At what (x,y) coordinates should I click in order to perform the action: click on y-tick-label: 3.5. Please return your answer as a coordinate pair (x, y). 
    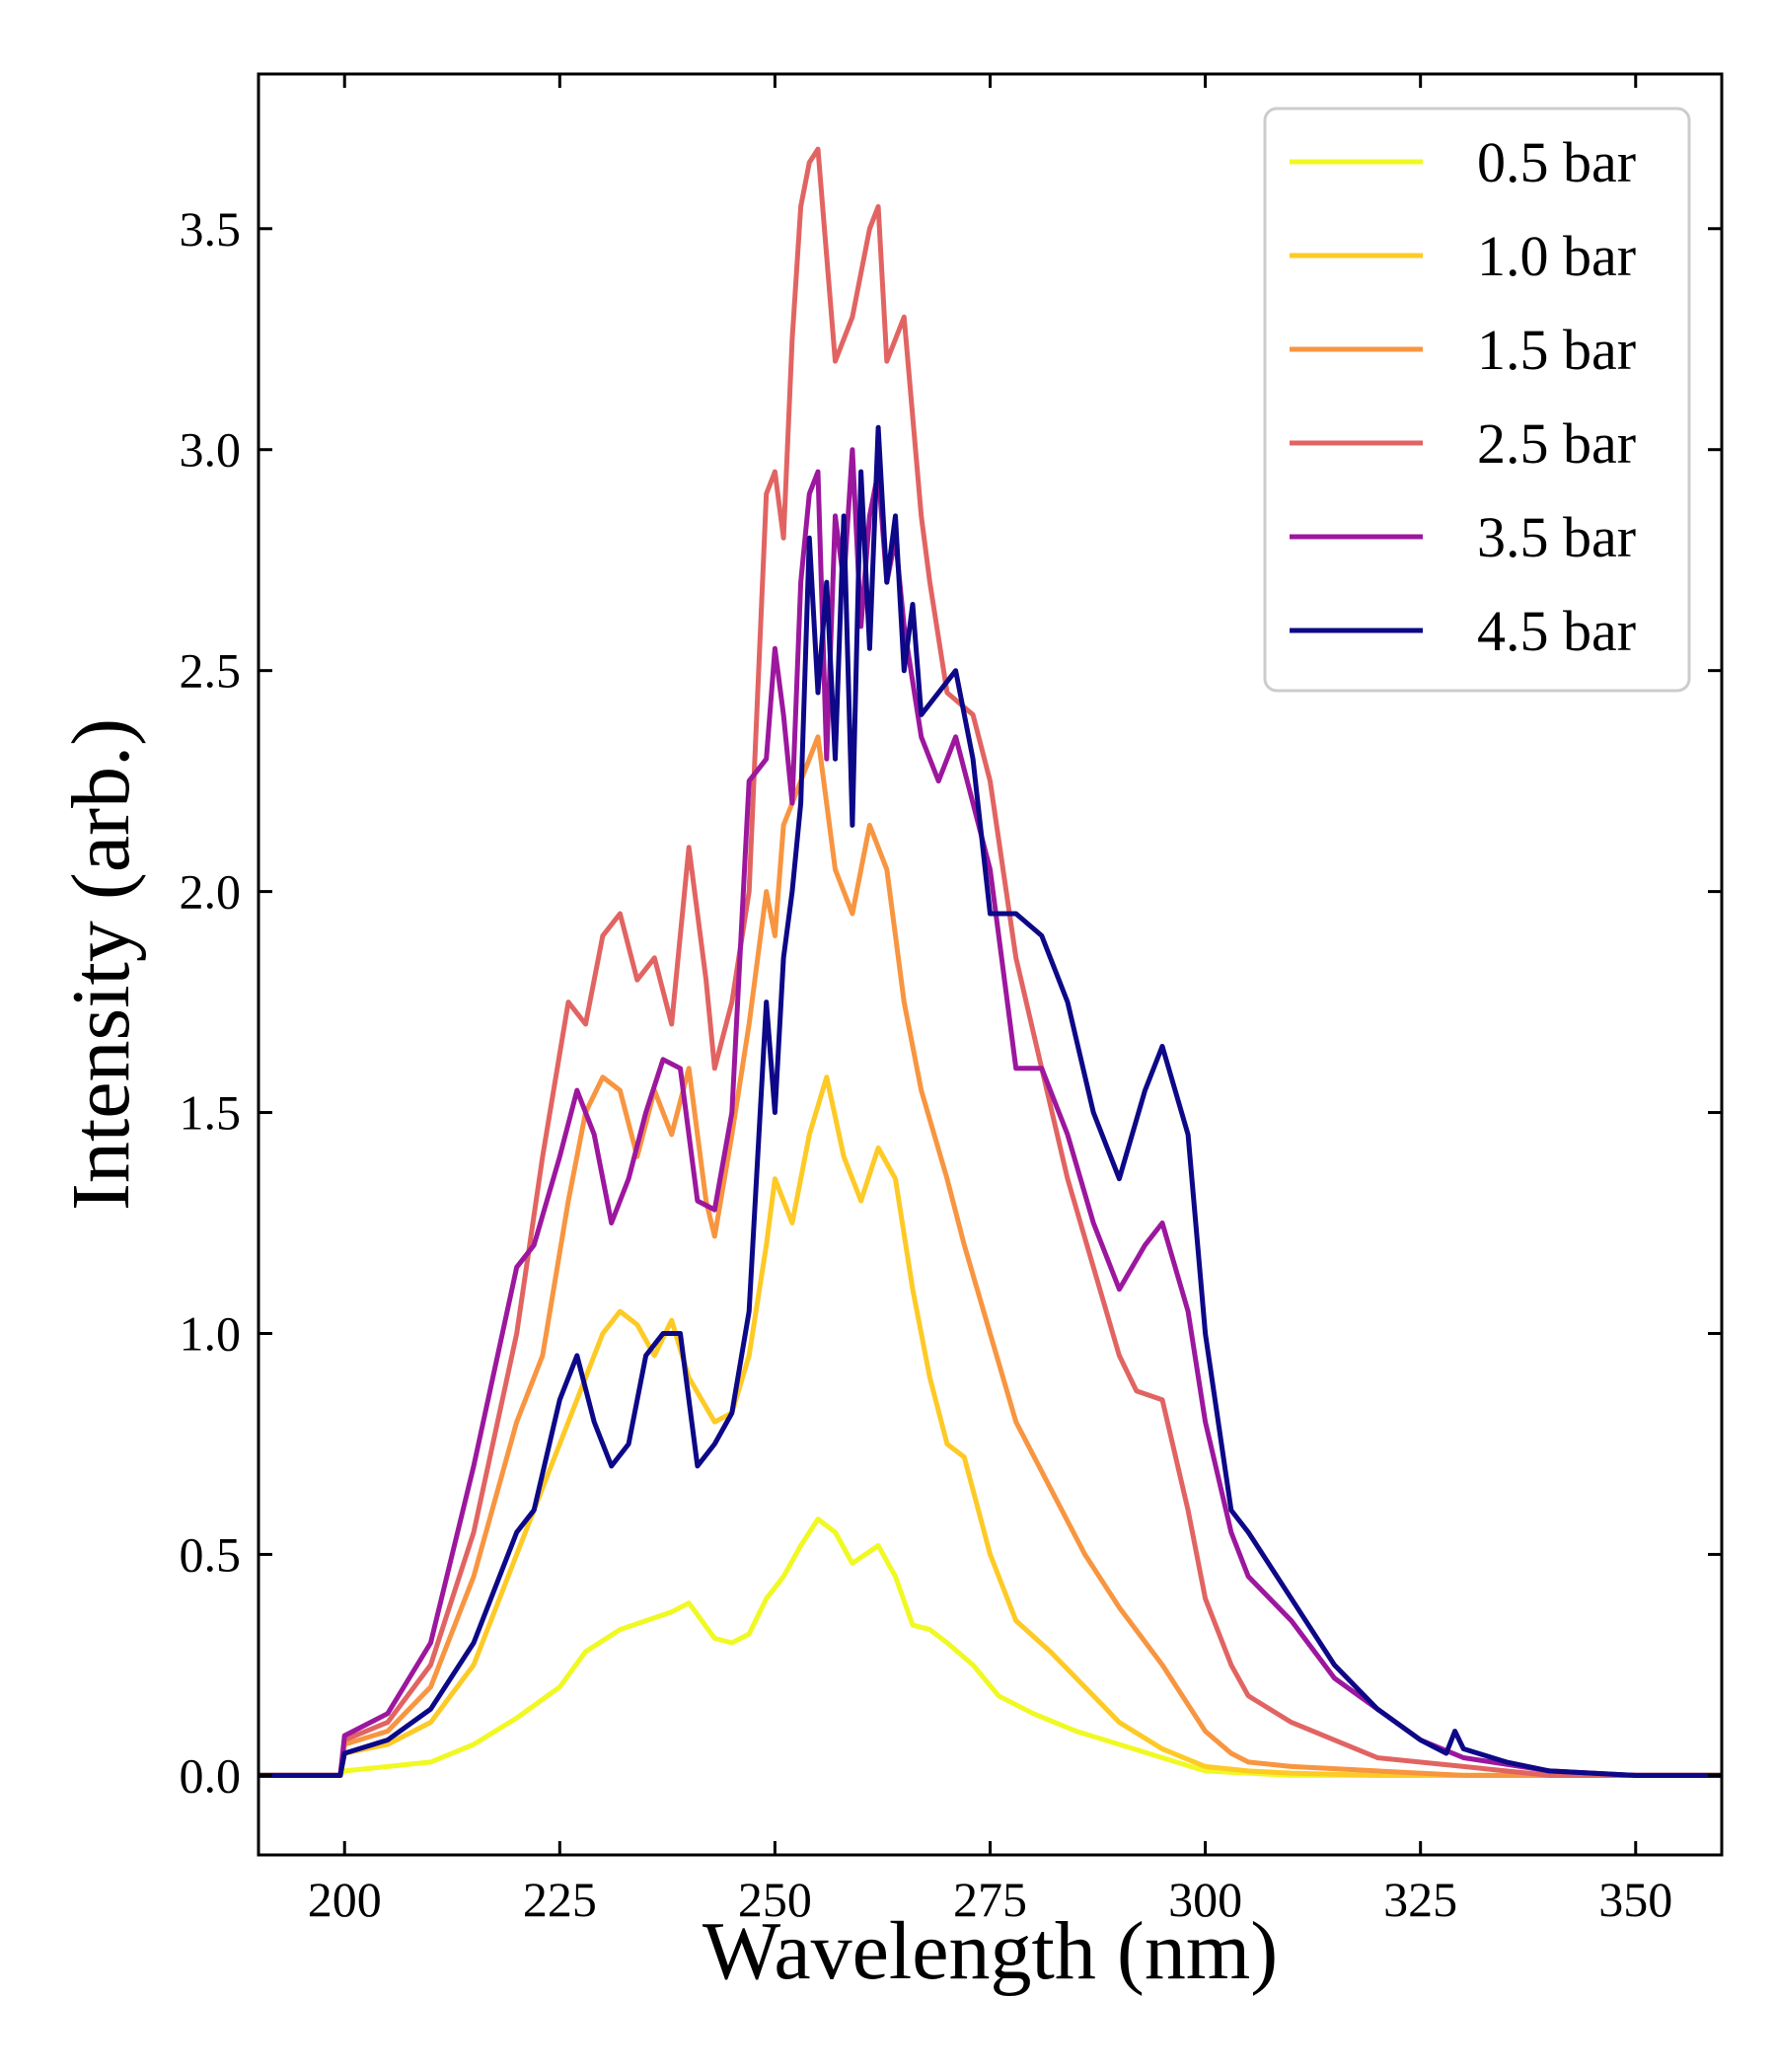
    Looking at the image, I should click on (211, 229).